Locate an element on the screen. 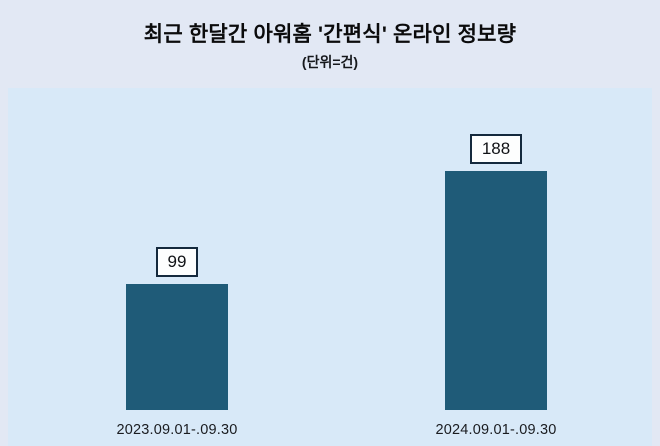 The height and width of the screenshot is (446, 660). chart-title: 최근 한달간 아워홈 '간편식' 온라인 정보량 is located at coordinates (330, 34).